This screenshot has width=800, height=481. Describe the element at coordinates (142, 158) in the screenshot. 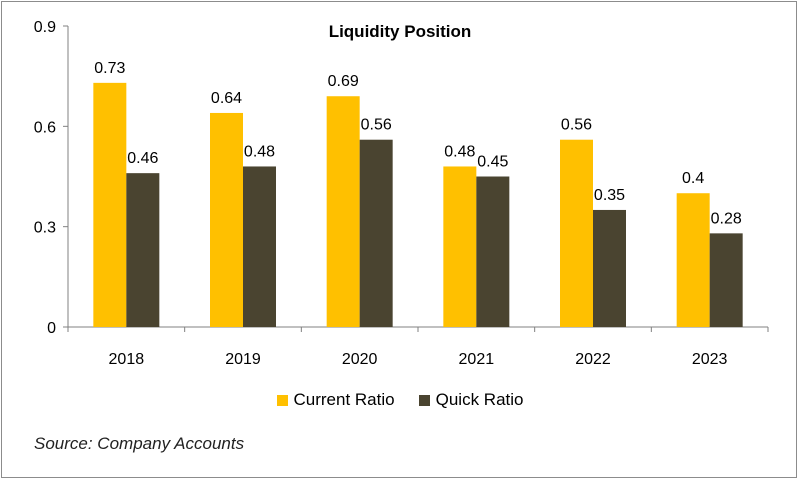

I see `data-label-quick-ratio: 0.46` at that location.